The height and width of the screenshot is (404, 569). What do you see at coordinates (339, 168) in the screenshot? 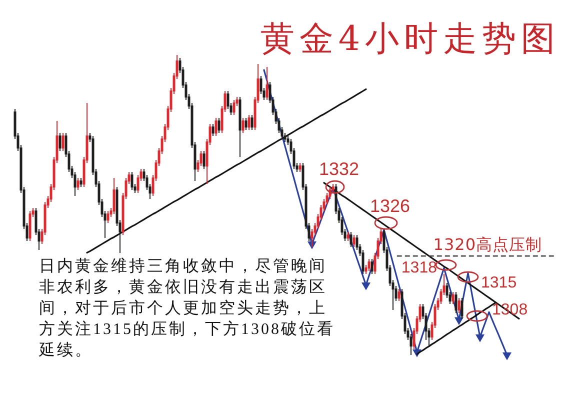
I see `annotation: 1332` at bounding box center [339, 168].